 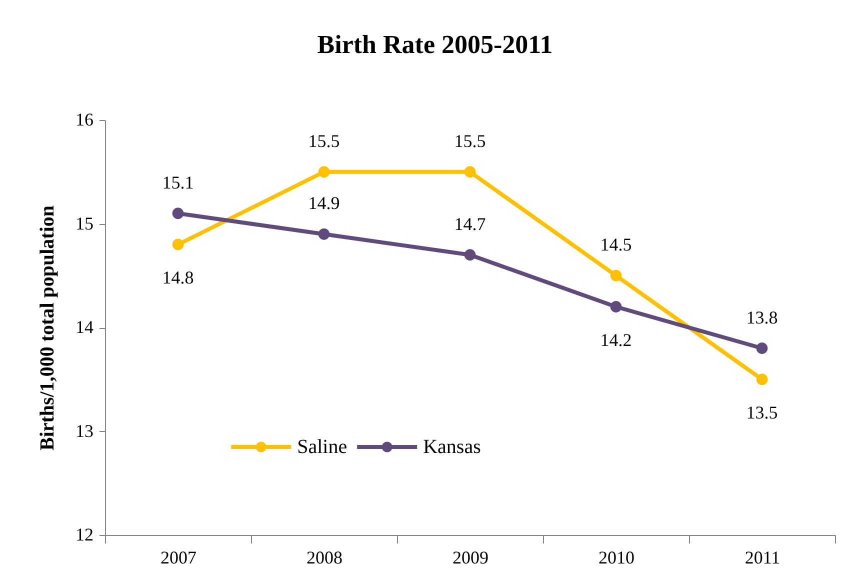 What do you see at coordinates (85, 120) in the screenshot?
I see `y-tick-label: 16` at bounding box center [85, 120].